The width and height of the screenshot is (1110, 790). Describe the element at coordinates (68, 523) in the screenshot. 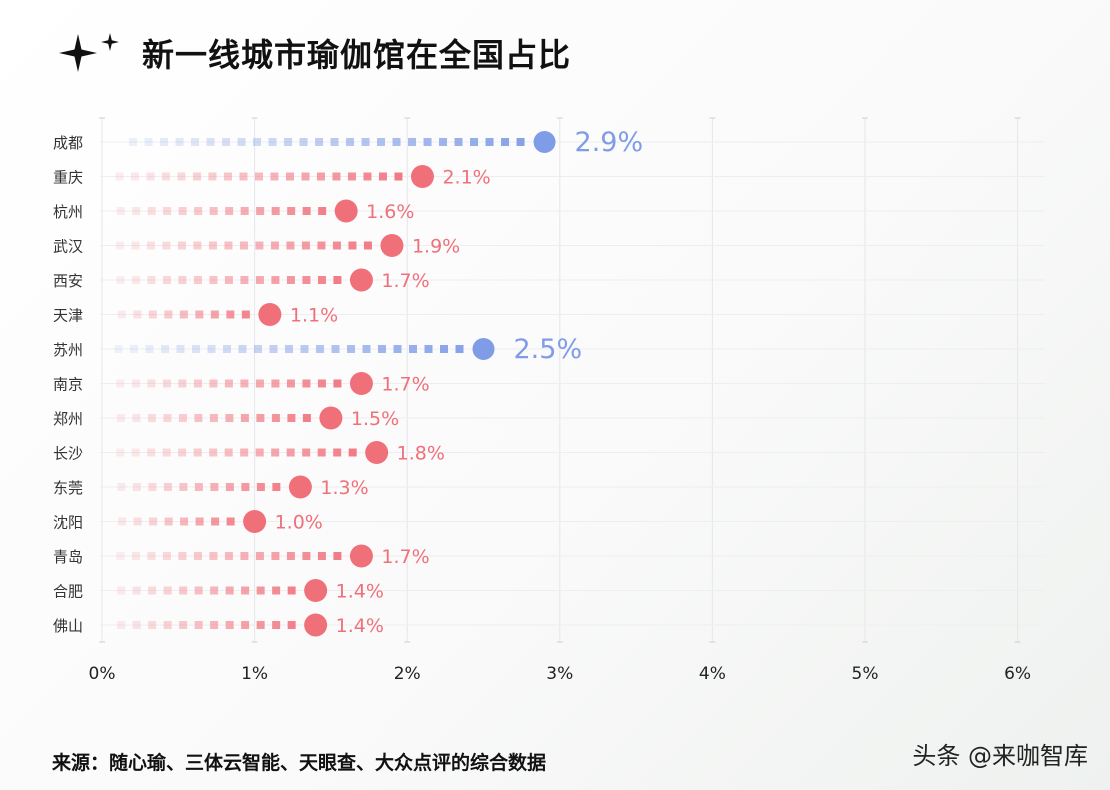

I see `category-label: 沈阳` at that location.